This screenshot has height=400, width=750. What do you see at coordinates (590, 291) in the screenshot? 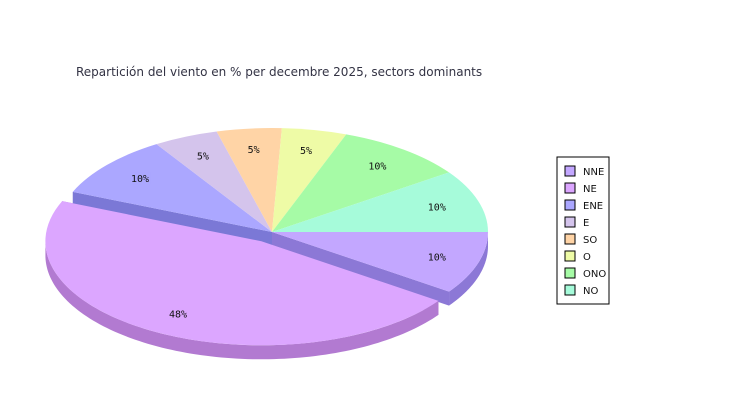
I see `legend-label-no: NO` at bounding box center [590, 291].